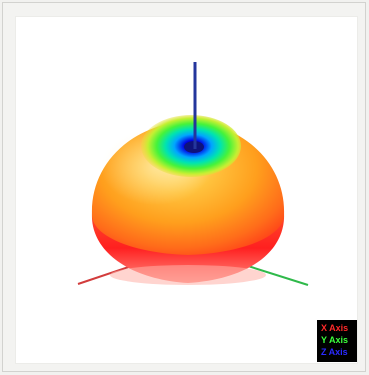 This screenshot has height=375, width=369. I want to click on legend-z-axis-label: Z Axis, so click(334, 352).